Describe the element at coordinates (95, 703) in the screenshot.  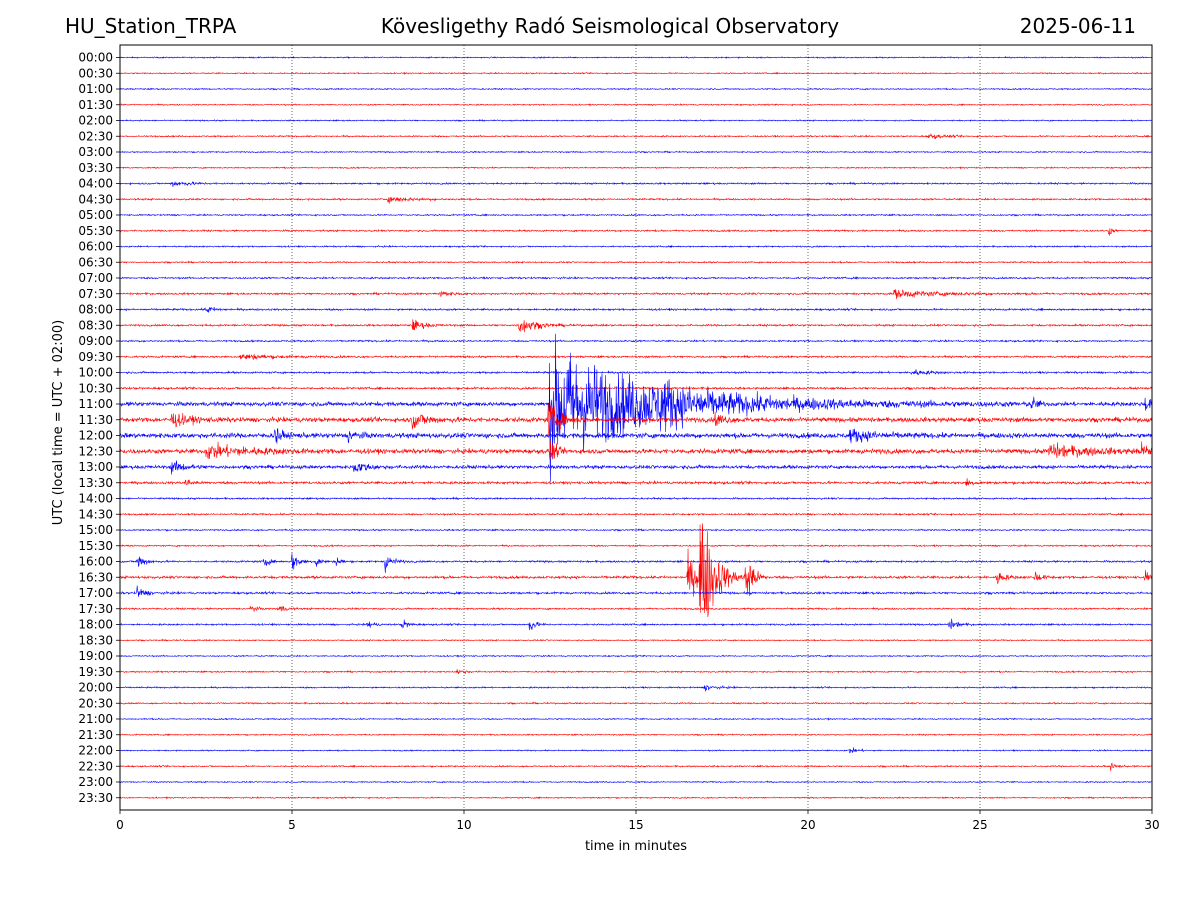
I see `y-tick-label: 20:30` at that location.